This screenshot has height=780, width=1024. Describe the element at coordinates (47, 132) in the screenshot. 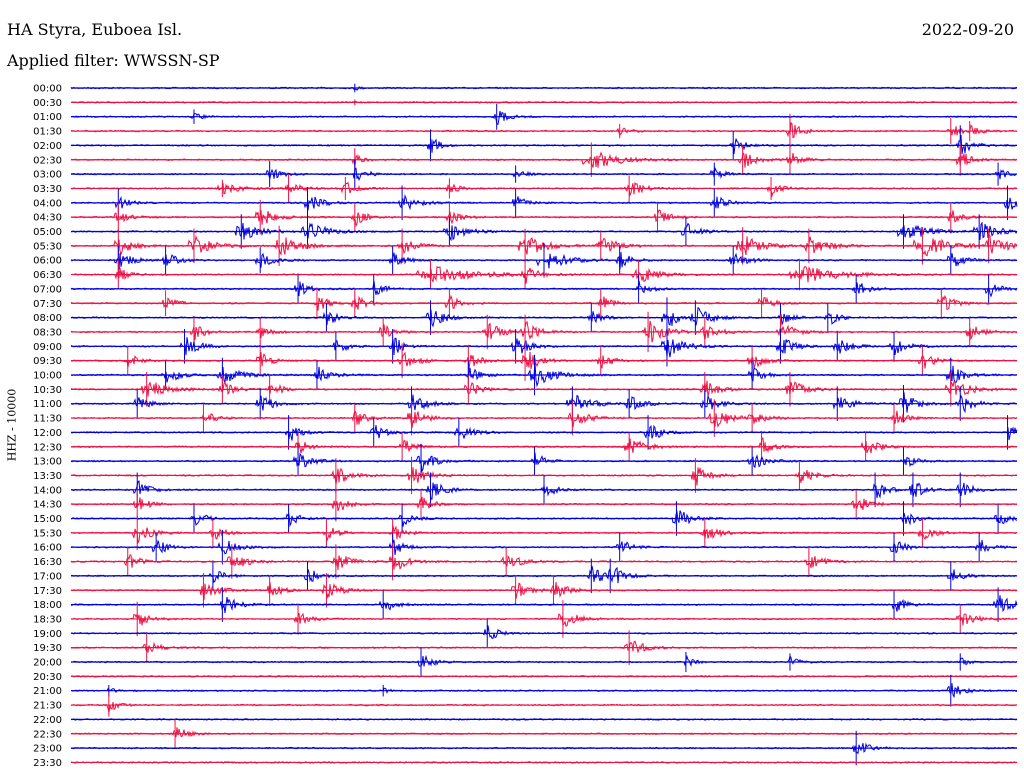

I see `time-tick-label: 01:30` at that location.